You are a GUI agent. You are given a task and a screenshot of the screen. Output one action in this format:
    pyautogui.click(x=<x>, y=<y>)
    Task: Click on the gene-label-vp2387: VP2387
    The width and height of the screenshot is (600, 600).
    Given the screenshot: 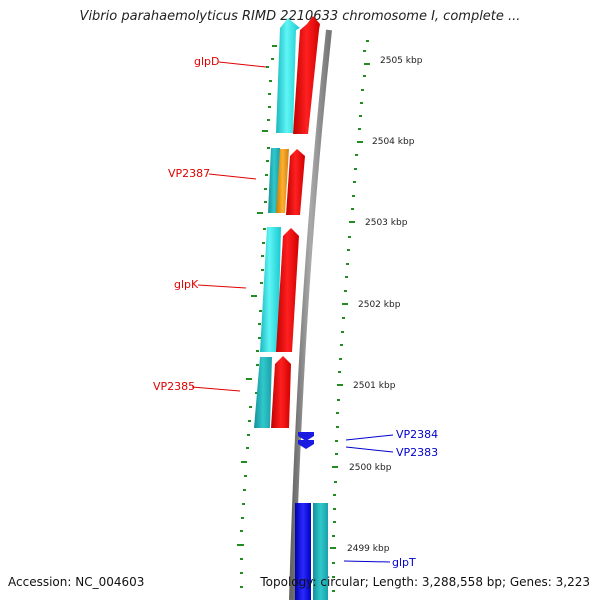 What is the action you would take?
    pyautogui.click(x=189, y=173)
    